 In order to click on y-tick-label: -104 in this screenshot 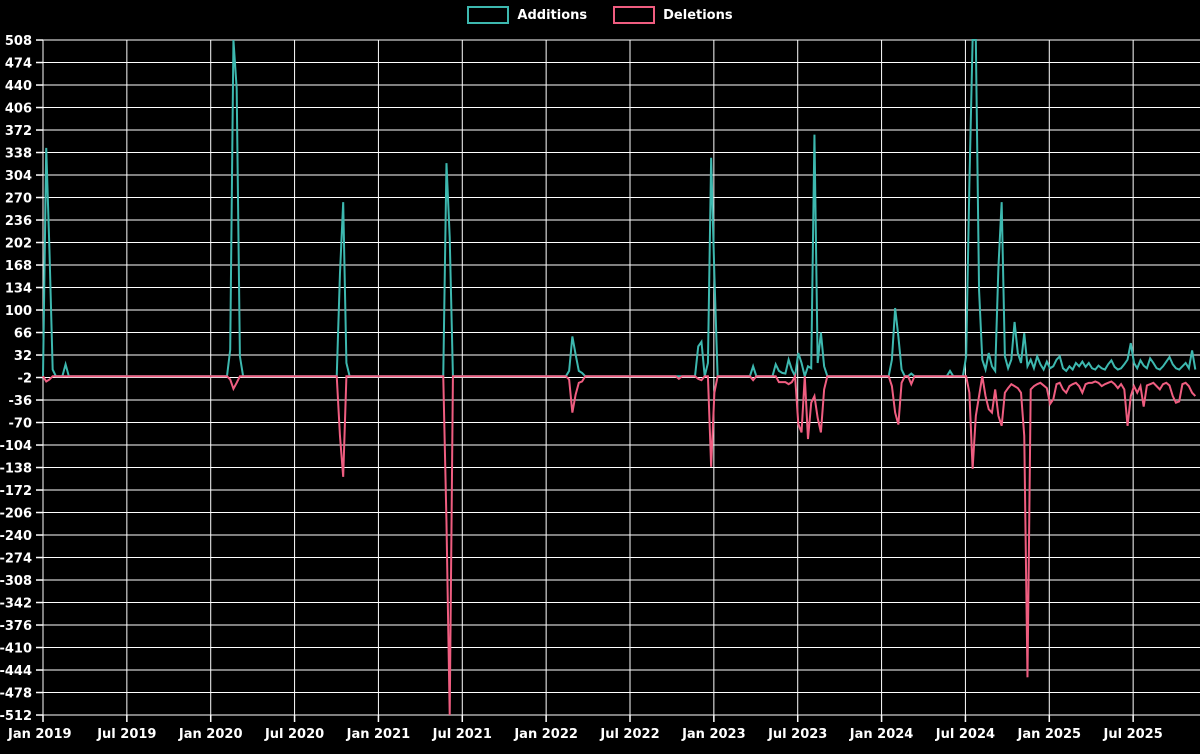, I will do `click(16, 446)`.